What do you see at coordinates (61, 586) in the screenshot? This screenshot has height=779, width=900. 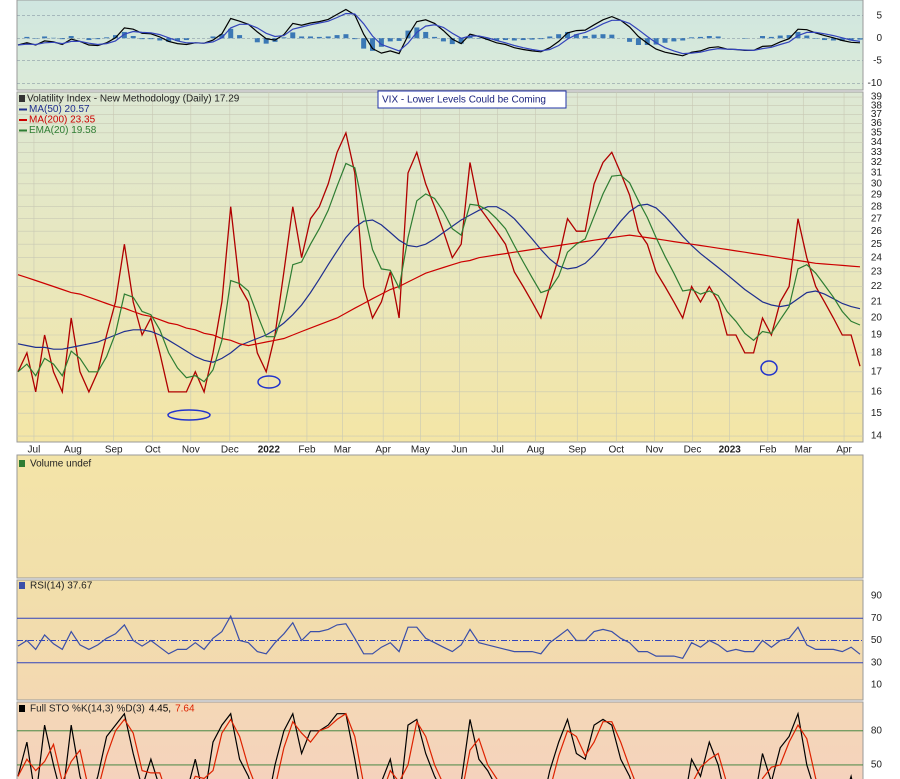 I see `rsi-title: RSI(14) 37.67` at bounding box center [61, 586].